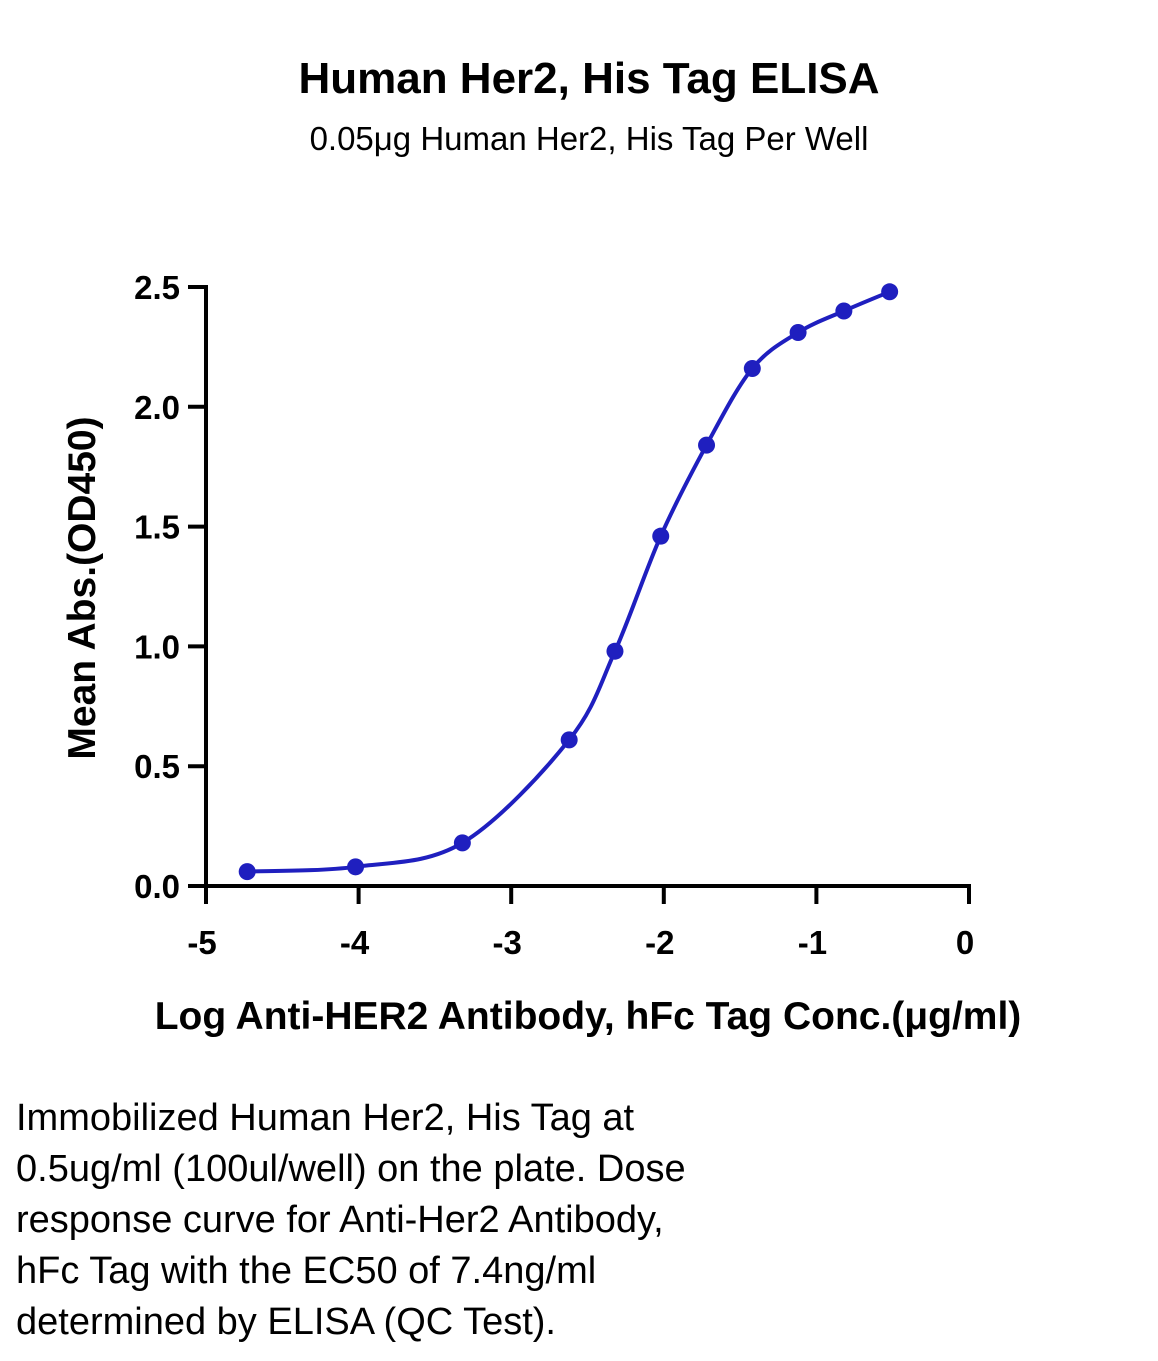  I want to click on x-tick-label: 0, so click(965, 942).